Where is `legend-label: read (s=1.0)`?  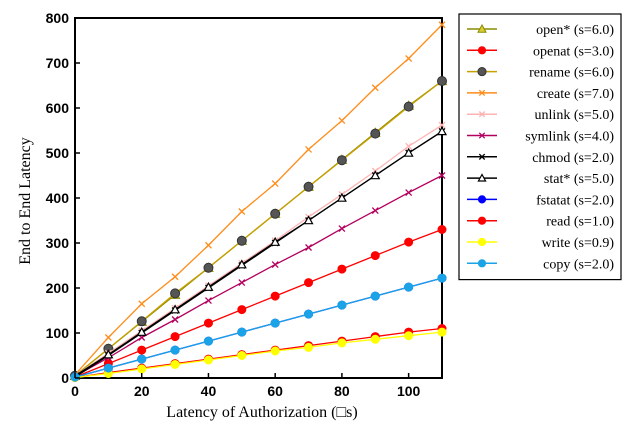 legend-label: read (s=1.0) is located at coordinates (580, 222).